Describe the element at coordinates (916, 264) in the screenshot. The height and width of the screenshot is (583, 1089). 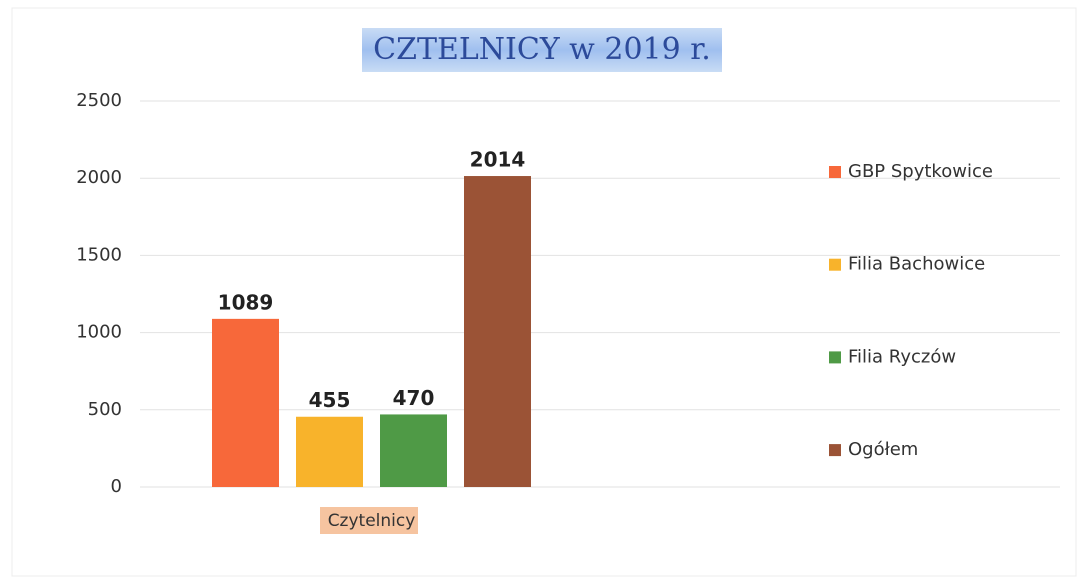
I see `legend-label: Filia Bachowice` at that location.